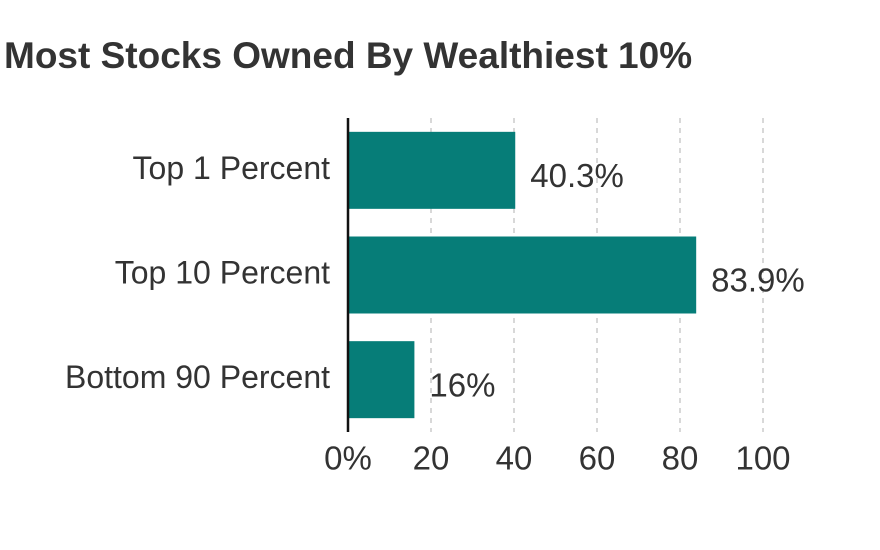 This screenshot has height=550, width=880. I want to click on y-tick-label: Top 10 Percent, so click(222, 272).